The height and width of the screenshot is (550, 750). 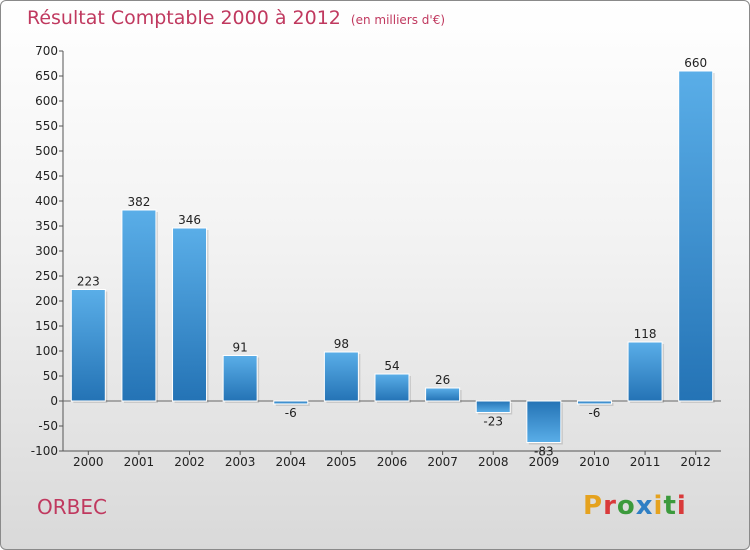 I want to click on proxiti-logo: Proxiti, so click(x=635, y=506).